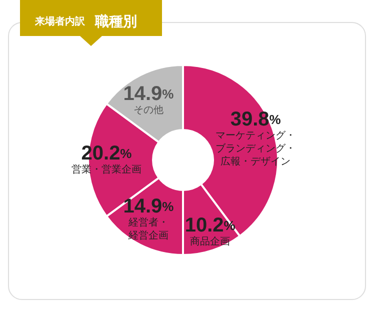 The width and height of the screenshot is (375, 321). Describe the element at coordinates (147, 229) in the screenshot. I see `slice-label: 経営者・経営企画` at that location.